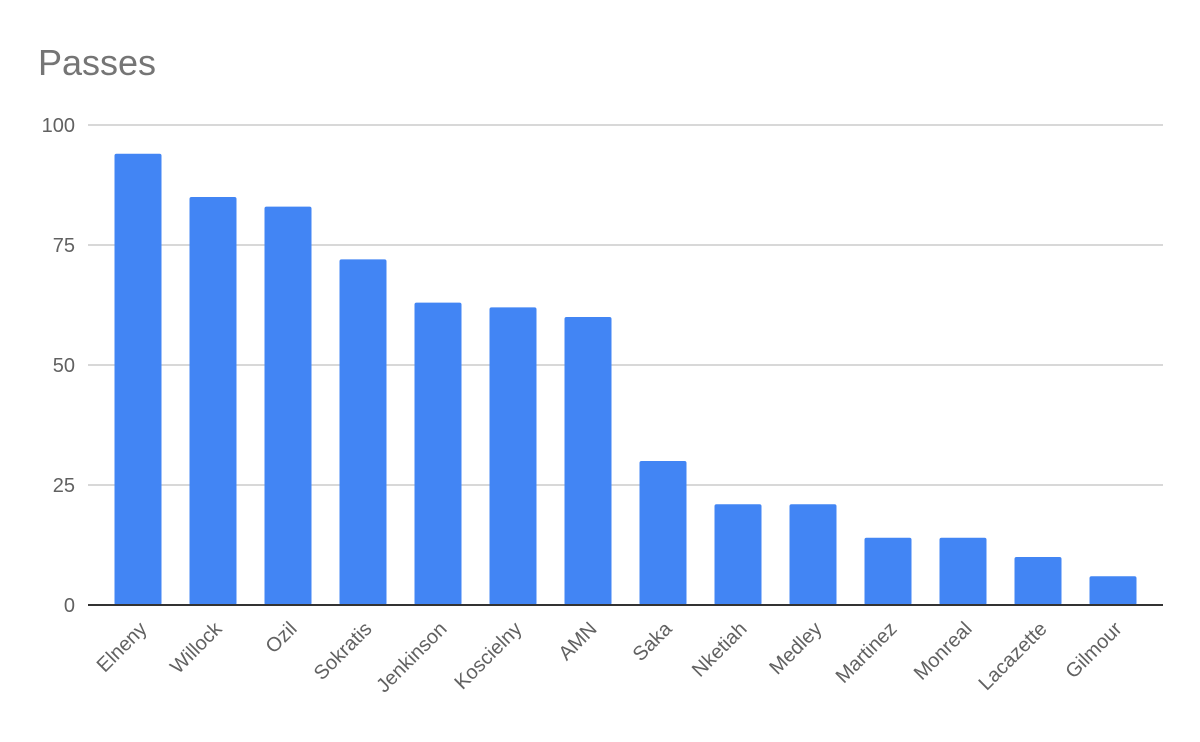 The width and height of the screenshot is (1200, 742). Describe the element at coordinates (58, 126) in the screenshot. I see `y-tick-label: 100` at that location.